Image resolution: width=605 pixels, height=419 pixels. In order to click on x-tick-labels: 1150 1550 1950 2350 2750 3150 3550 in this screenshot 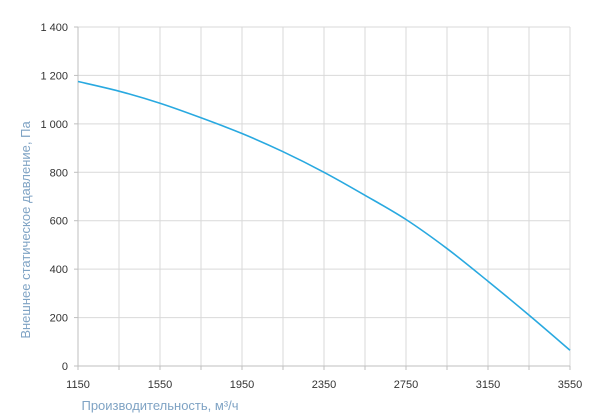, I will do `click(324, 385)`.